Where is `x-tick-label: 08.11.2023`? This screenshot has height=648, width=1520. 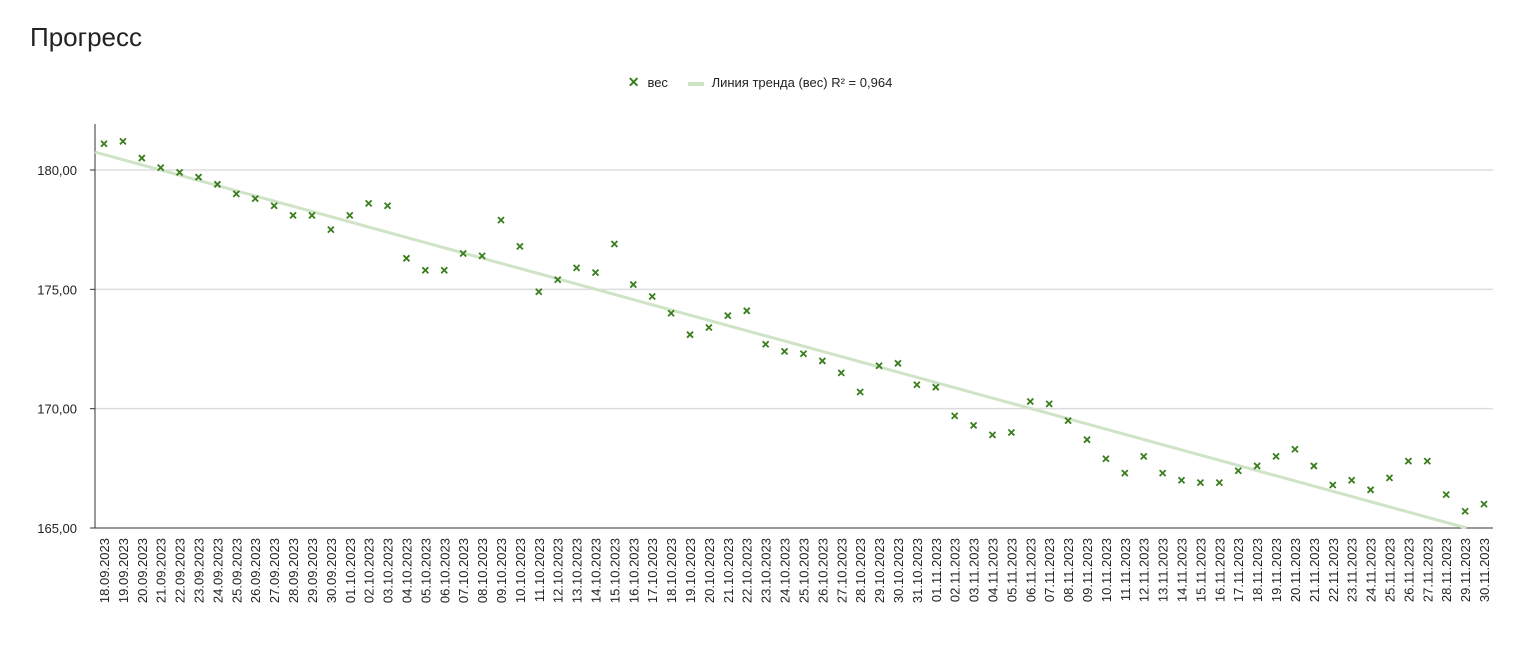
x-tick-label: 08.11.2023 is located at coordinates (1068, 570).